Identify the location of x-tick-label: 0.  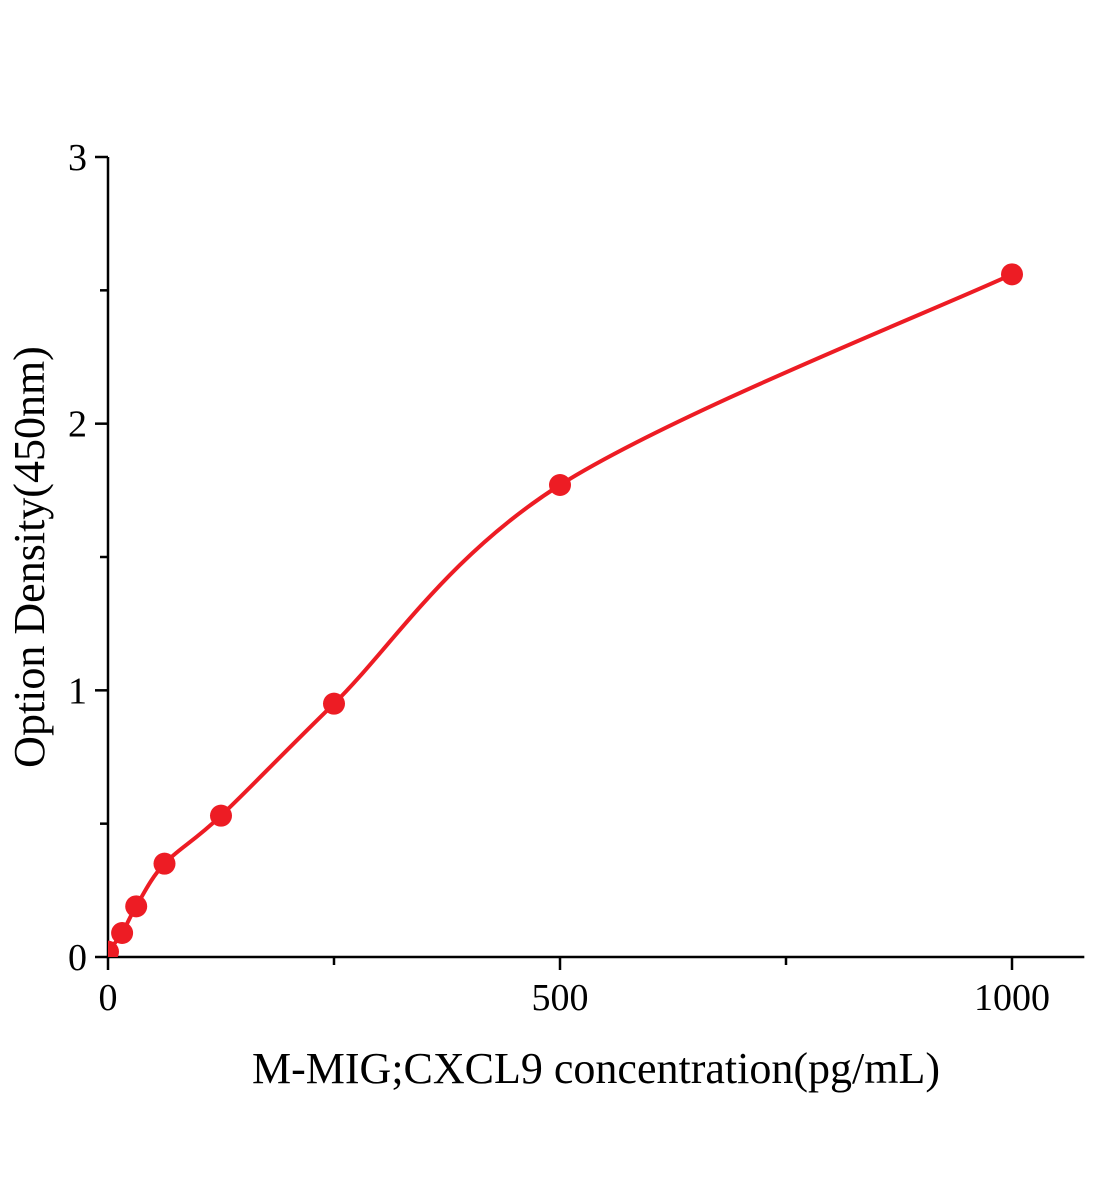
(108, 998).